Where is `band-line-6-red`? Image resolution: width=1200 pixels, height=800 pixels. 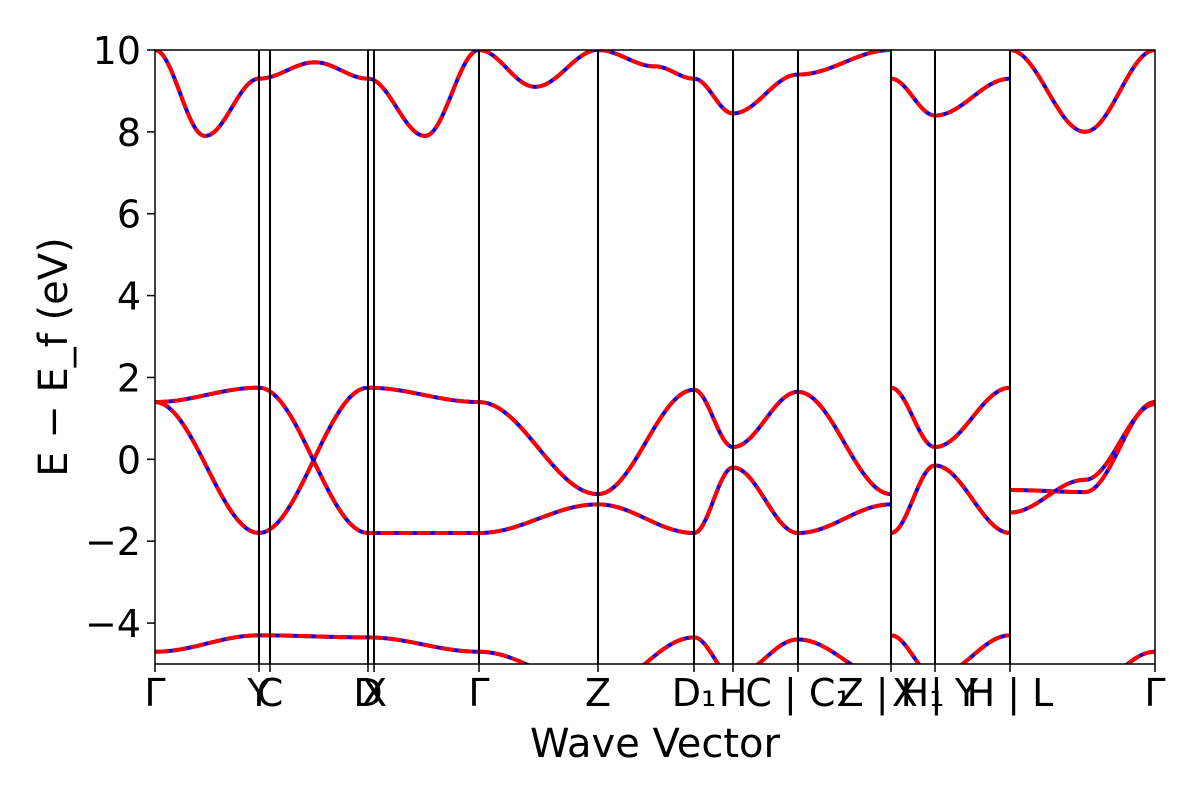 band-line-6-red is located at coordinates (950, 499).